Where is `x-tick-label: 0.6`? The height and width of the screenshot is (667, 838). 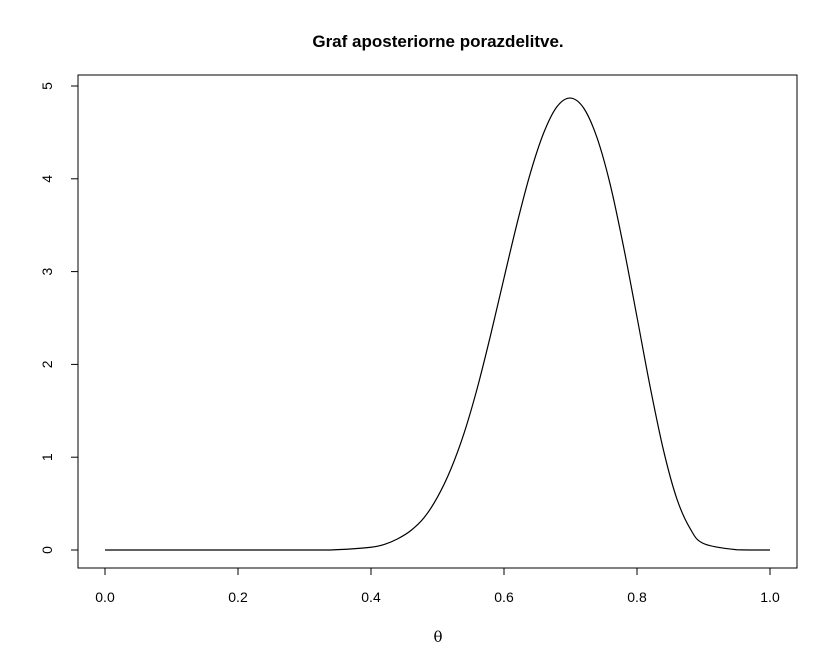
x-tick-label: 0.6 is located at coordinates (504, 597).